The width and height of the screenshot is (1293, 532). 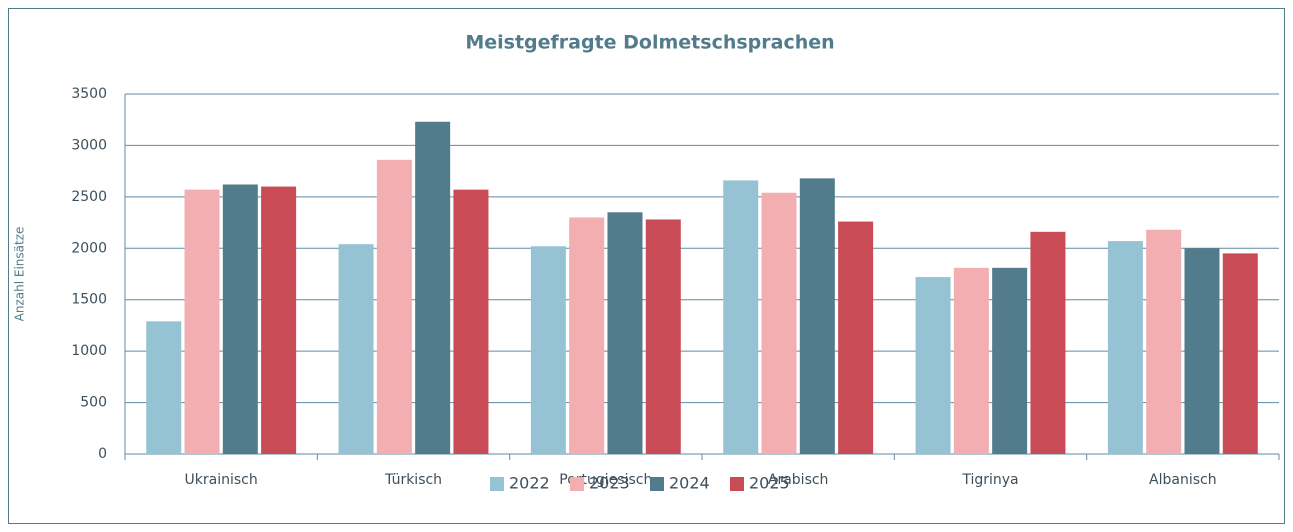 I want to click on x-tick-label: Arabisch, so click(x=798, y=480).